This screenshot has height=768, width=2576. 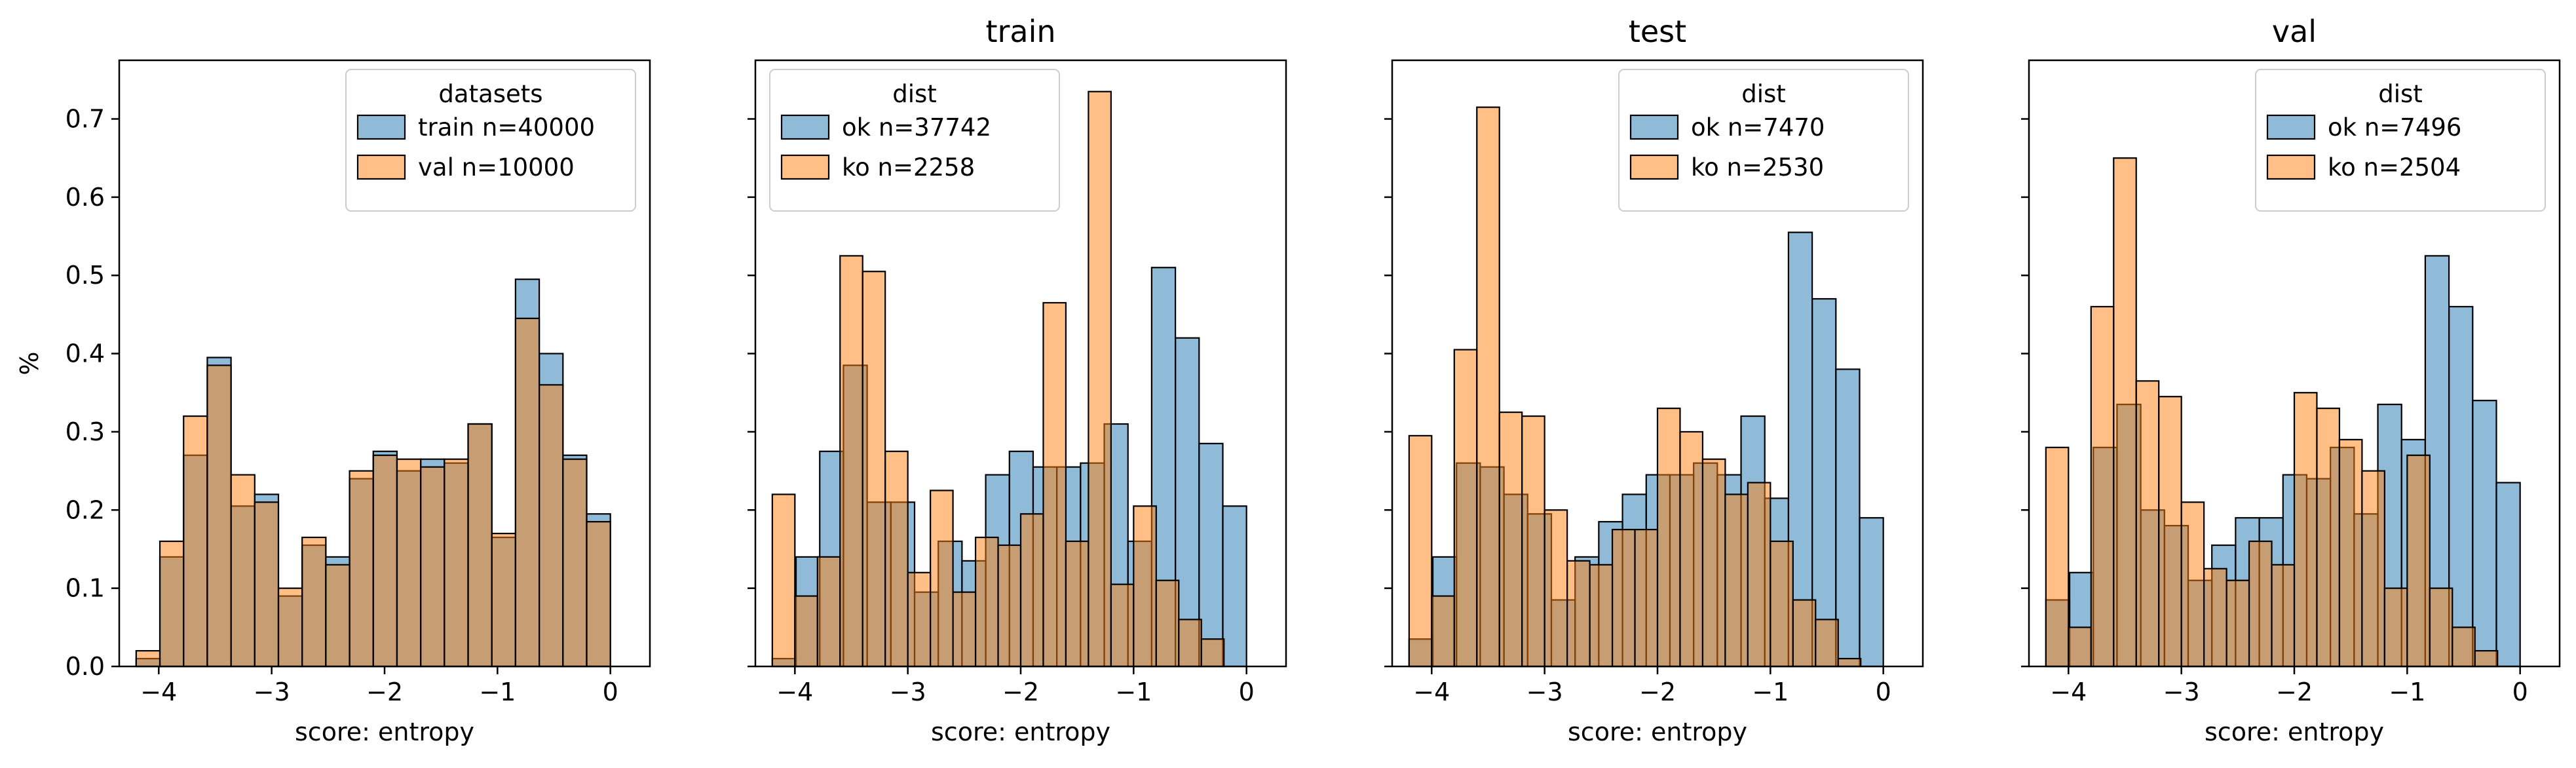 What do you see at coordinates (490, 94) in the screenshot?
I see `legend-title: datasets` at bounding box center [490, 94].